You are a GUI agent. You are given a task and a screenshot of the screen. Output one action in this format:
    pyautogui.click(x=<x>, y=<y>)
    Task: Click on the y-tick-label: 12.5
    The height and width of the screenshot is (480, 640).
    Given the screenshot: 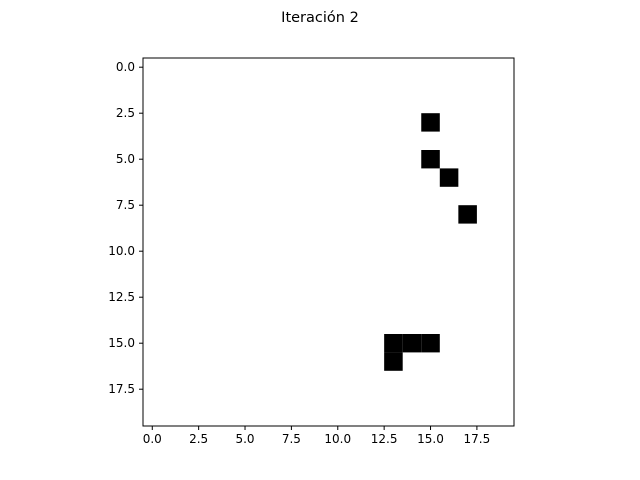 What is the action you would take?
    pyautogui.click(x=121, y=297)
    